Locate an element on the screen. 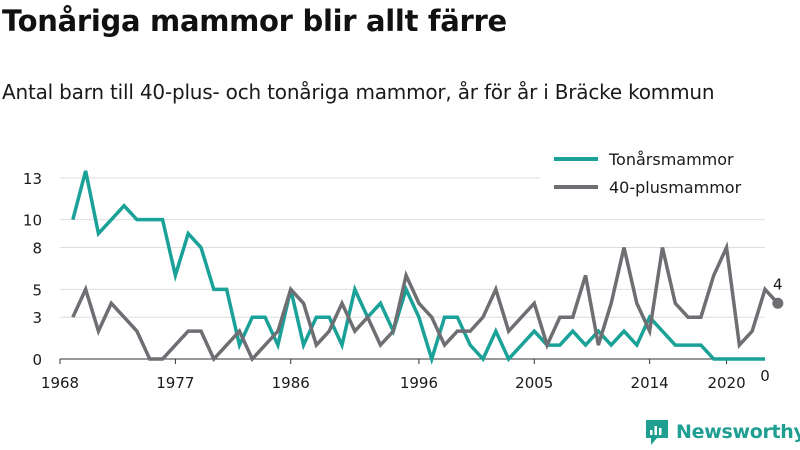 The width and height of the screenshot is (800, 450). legend-label: Tonårsmammor is located at coordinates (671, 159).